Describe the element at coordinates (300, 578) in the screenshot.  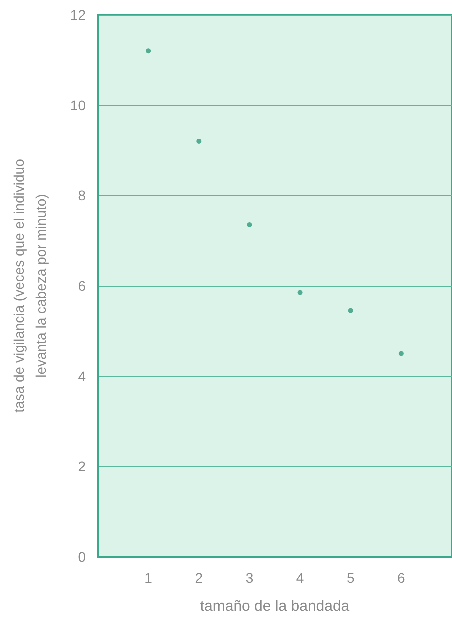
I see `x-tick-label: 4` at that location.